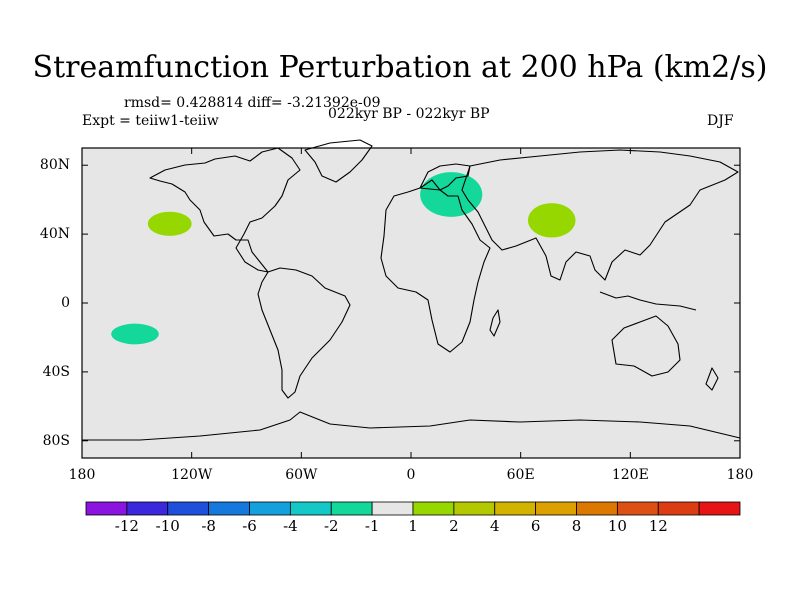 This screenshot has height=600, width=800. I want to click on coastline-scandinavia, so click(445, 177).